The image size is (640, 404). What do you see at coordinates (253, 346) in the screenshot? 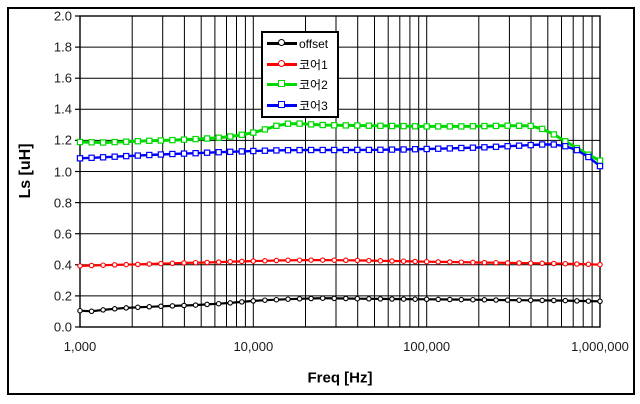
I see `x-tick-label: 10,000` at bounding box center [253, 346].